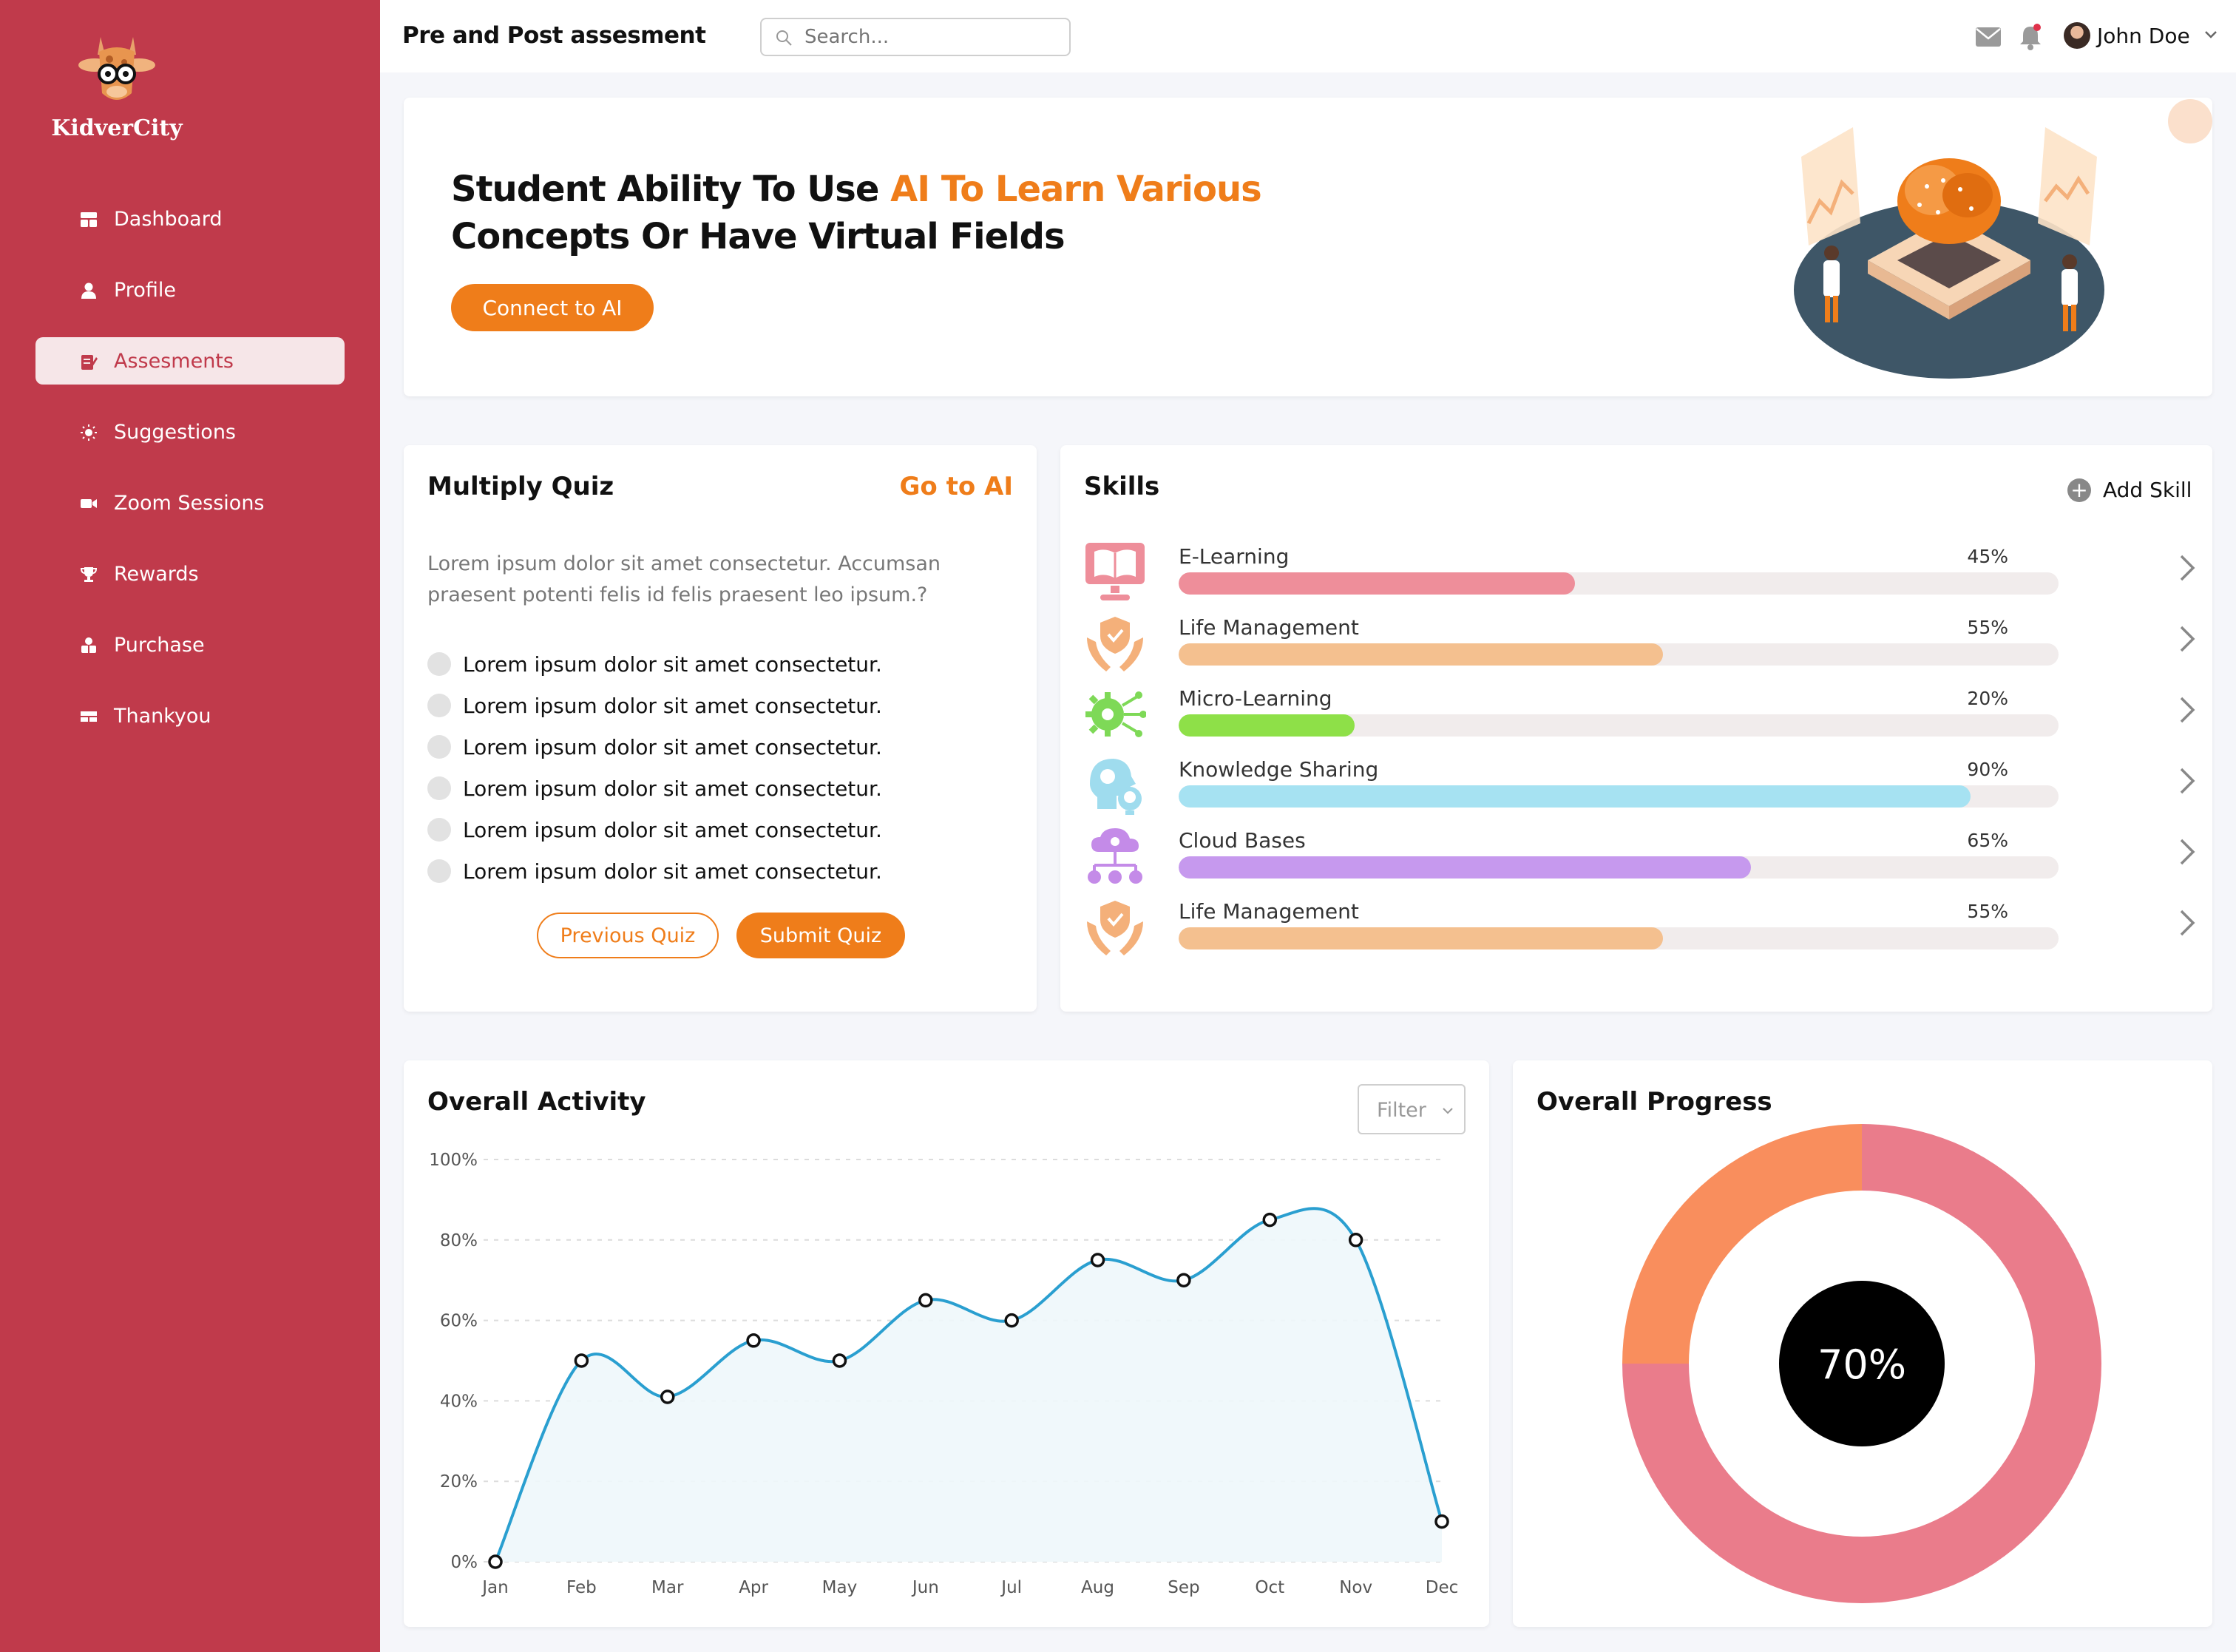  I want to click on plus-circle-icon: +, so click(2079, 490).